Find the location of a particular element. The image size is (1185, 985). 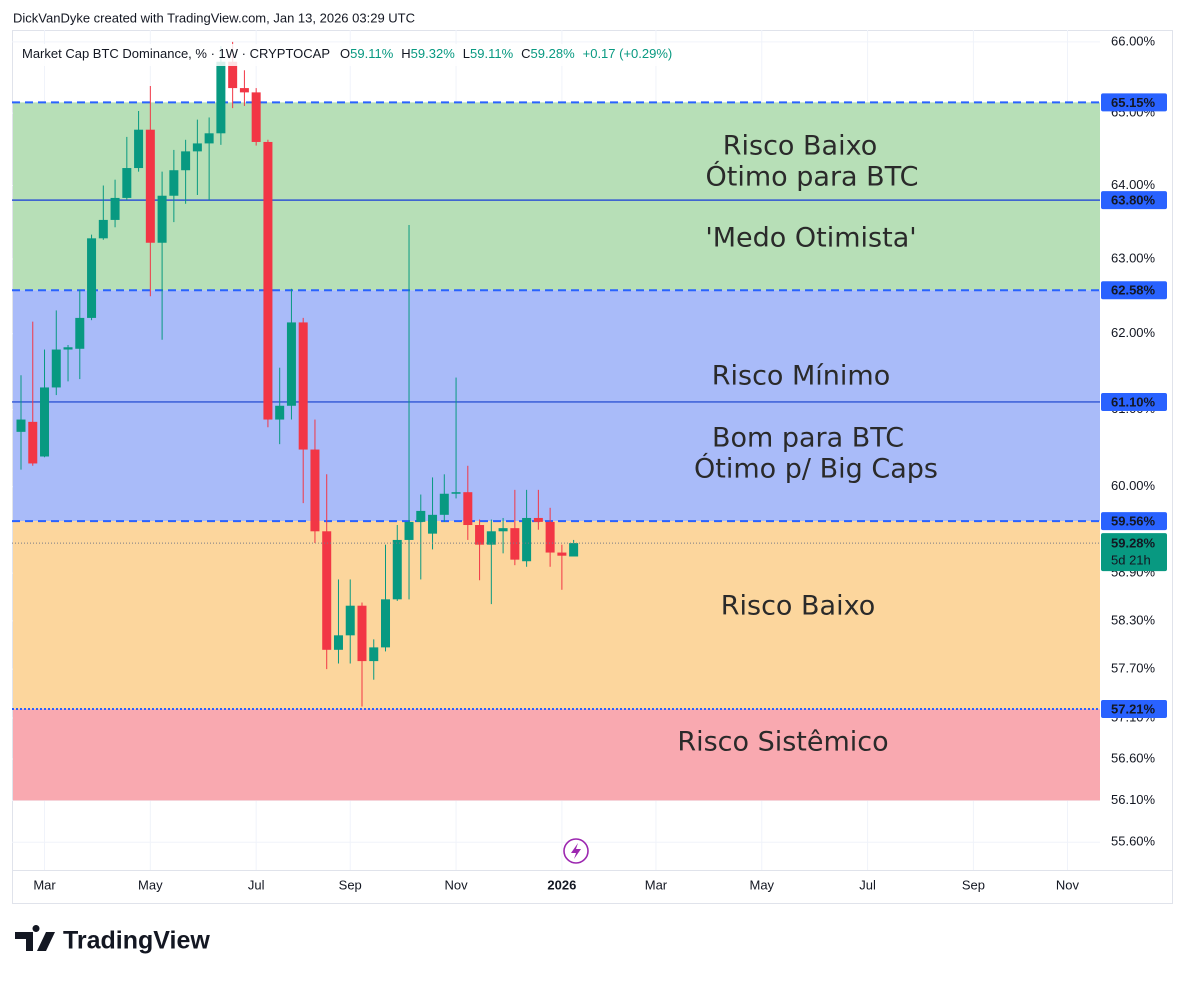

l-label: L is located at coordinates (466, 53).